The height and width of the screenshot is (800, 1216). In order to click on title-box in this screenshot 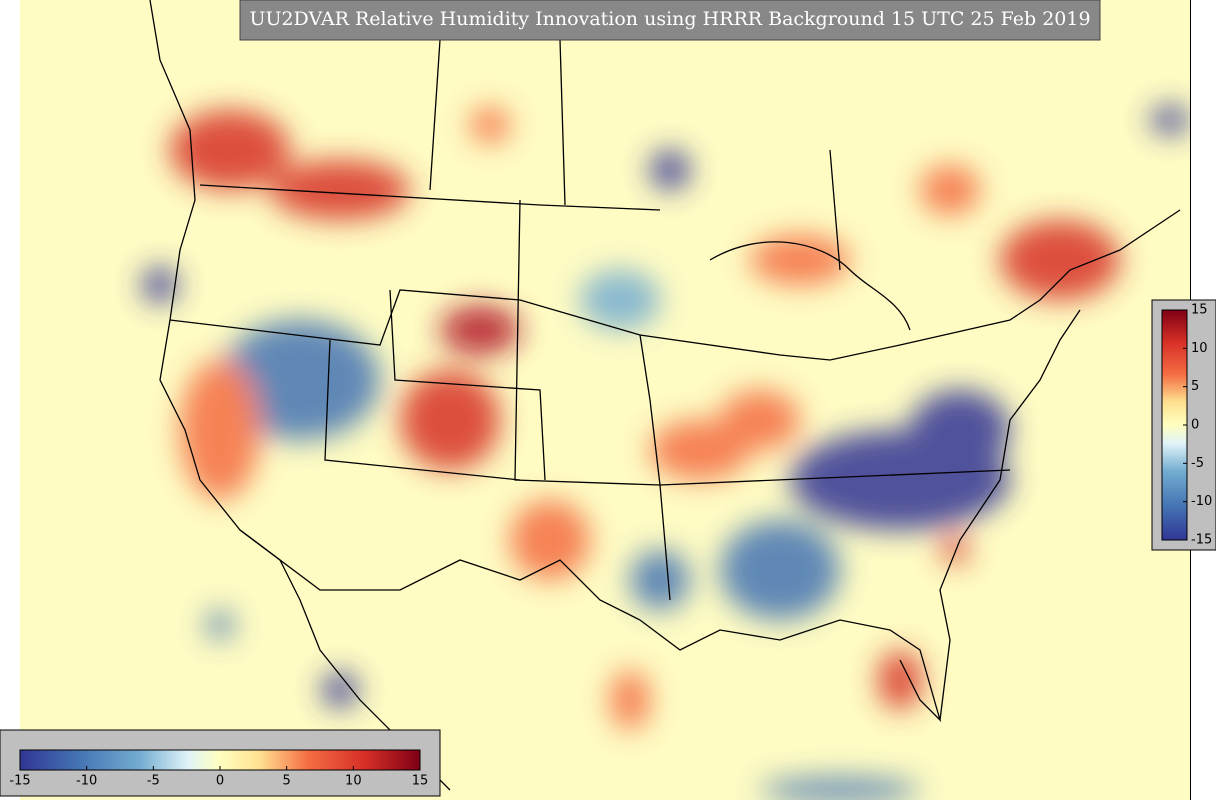, I will do `click(670, 20)`.